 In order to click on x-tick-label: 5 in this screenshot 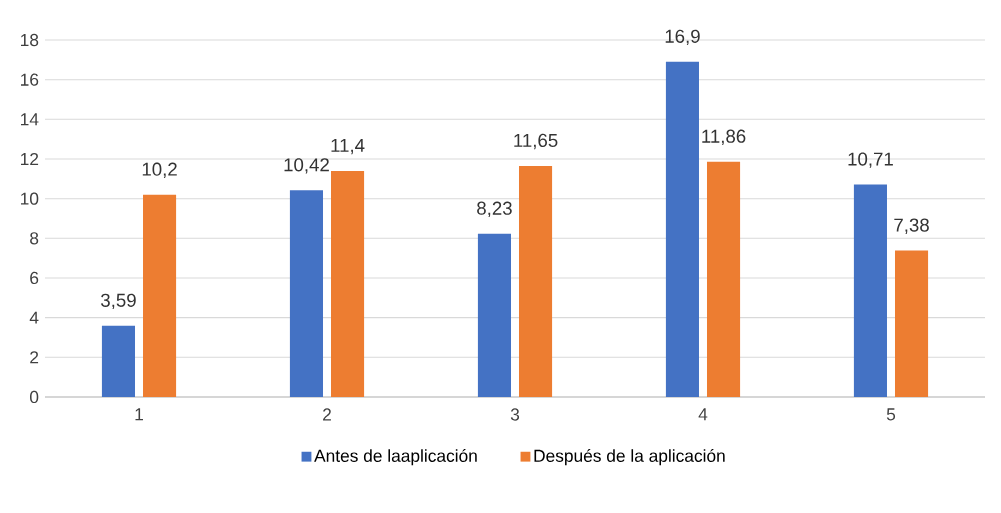, I will do `click(891, 414)`.